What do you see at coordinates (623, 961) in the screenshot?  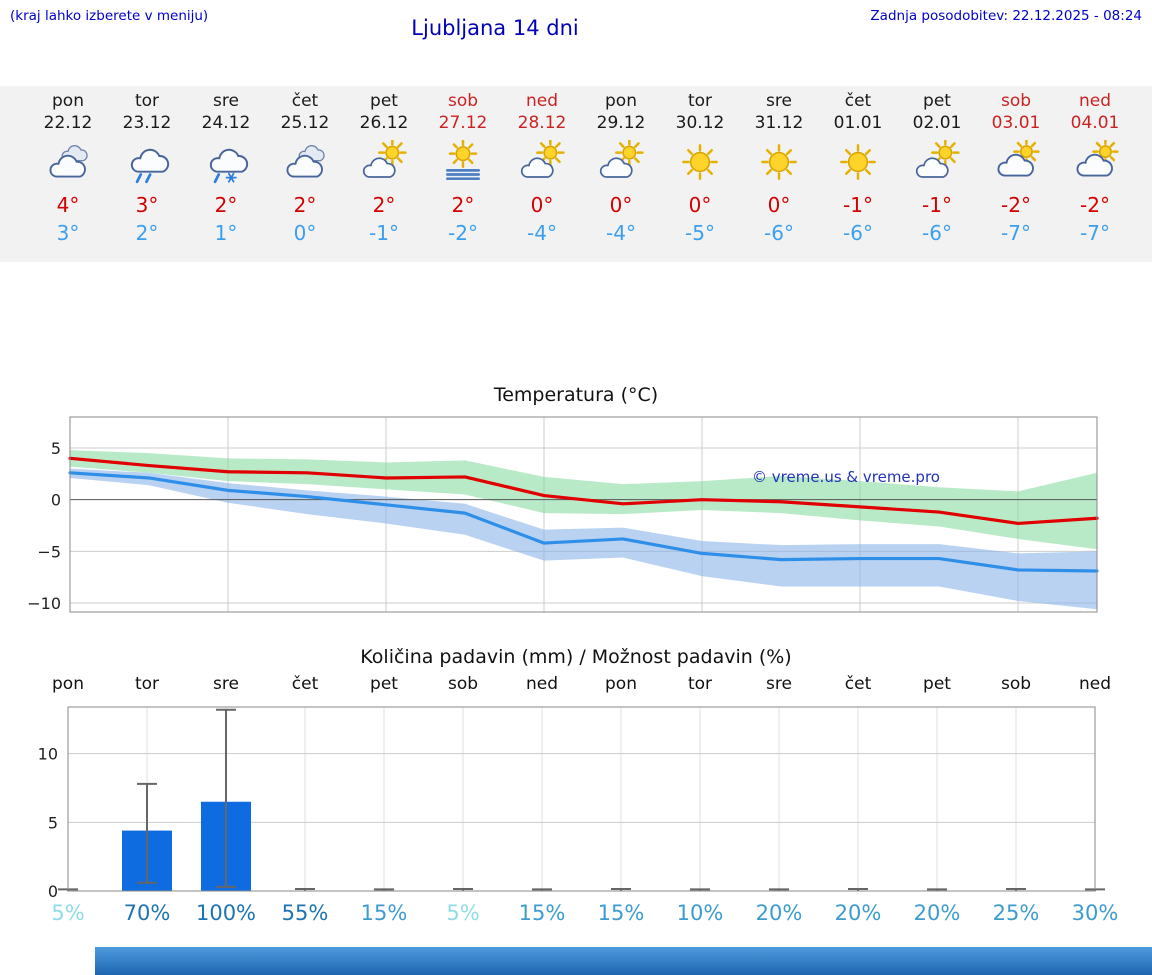 I see `bottom-banner` at bounding box center [623, 961].